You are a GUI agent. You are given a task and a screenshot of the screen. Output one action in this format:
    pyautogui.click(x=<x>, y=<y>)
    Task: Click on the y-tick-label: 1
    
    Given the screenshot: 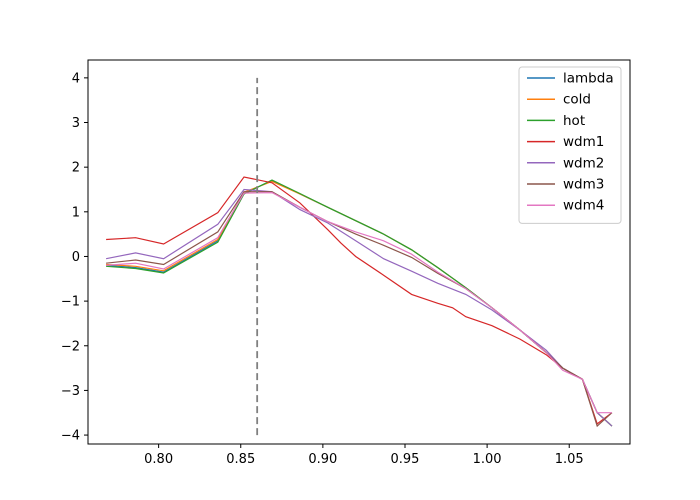 What is the action you would take?
    pyautogui.click(x=76, y=212)
    